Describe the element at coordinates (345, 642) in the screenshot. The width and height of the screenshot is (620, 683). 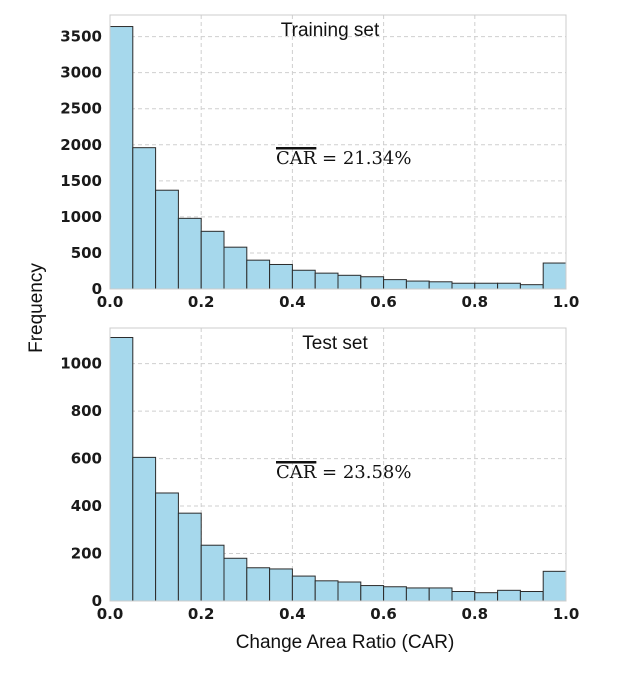
I see `x-axis-label: Change Area Ratio (CAR)` at that location.